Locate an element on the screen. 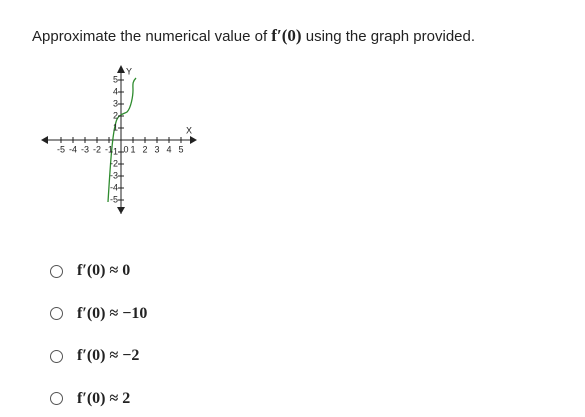  x-tick-label: -1 is located at coordinates (109, 149).